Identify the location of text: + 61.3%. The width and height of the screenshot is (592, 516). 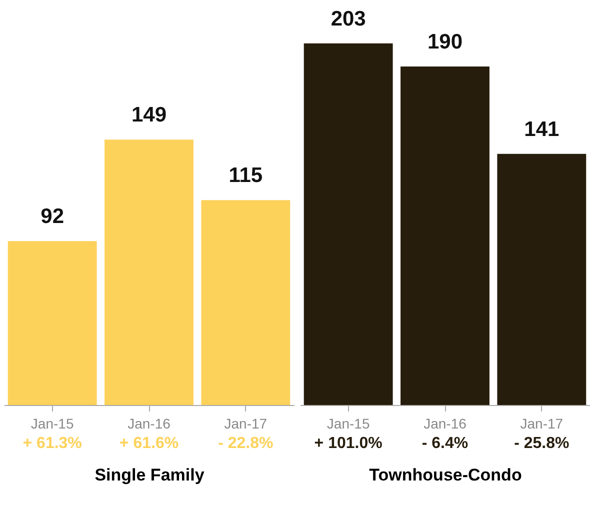
(52, 443).